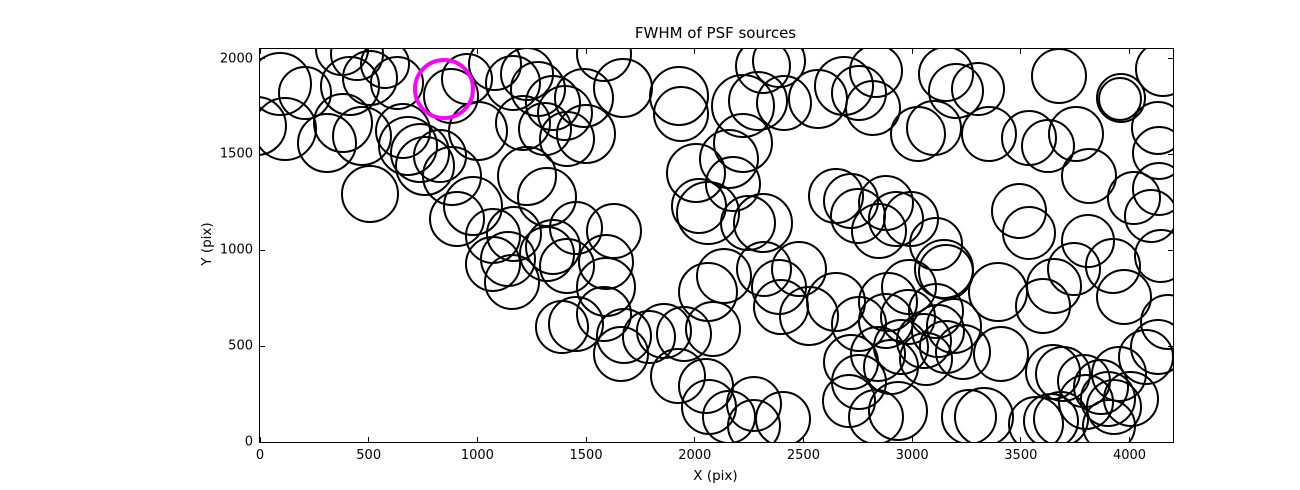 The width and height of the screenshot is (1300, 490). What do you see at coordinates (477, 455) in the screenshot?
I see `x-tick-label: 1000` at bounding box center [477, 455].